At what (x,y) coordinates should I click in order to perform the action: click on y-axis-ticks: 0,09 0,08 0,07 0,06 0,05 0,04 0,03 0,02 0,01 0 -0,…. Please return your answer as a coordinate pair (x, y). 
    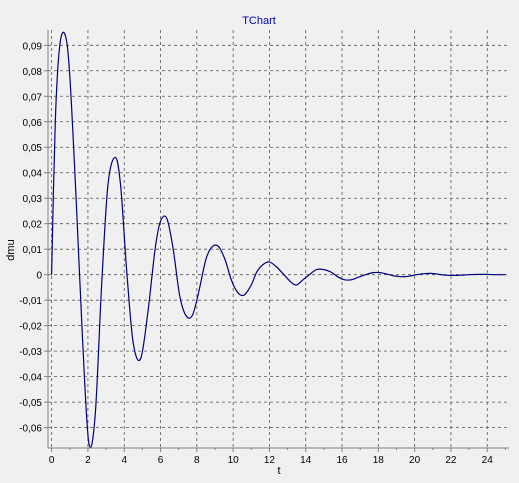
    Looking at the image, I should click on (33, 238).